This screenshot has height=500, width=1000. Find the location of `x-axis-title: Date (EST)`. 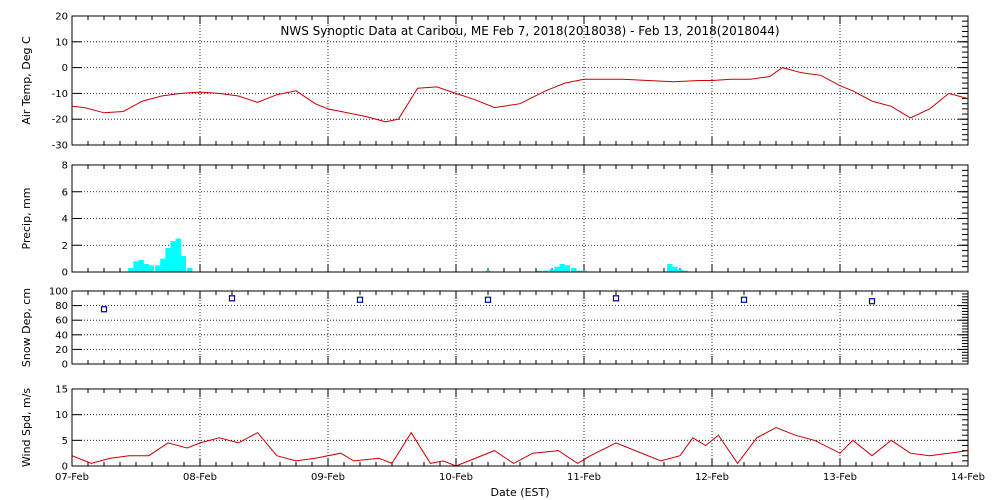

x-axis-title: Date (EST) is located at coordinates (519, 492).